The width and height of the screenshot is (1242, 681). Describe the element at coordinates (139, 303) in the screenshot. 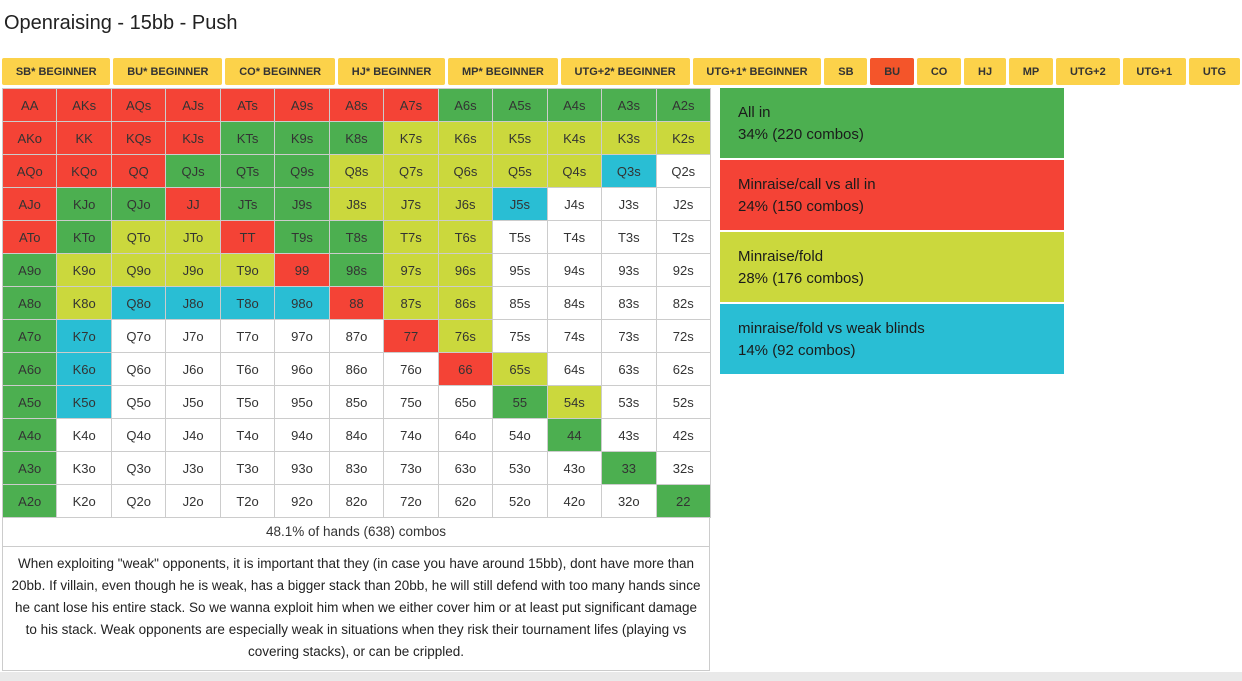

I see `hand-cell-Q8o: Q8o` at that location.